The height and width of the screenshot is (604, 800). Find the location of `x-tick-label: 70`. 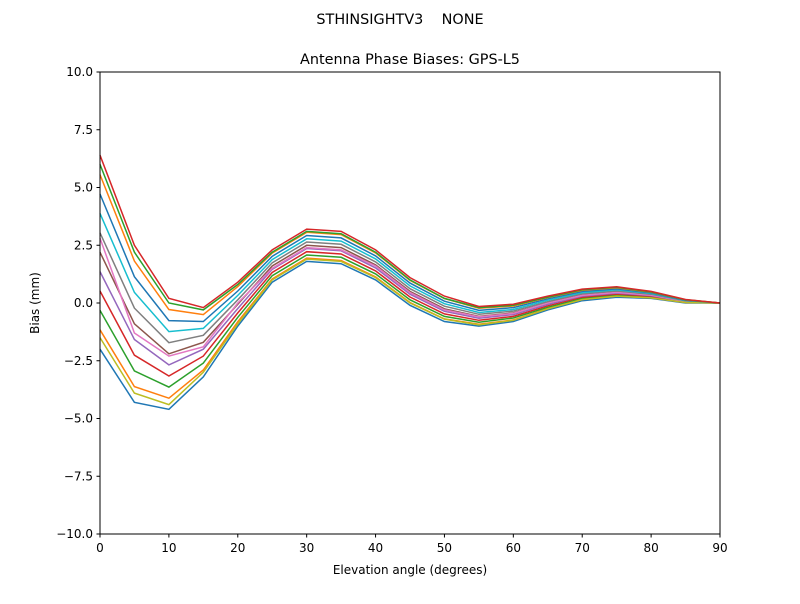

x-tick-label: 70 is located at coordinates (582, 548).